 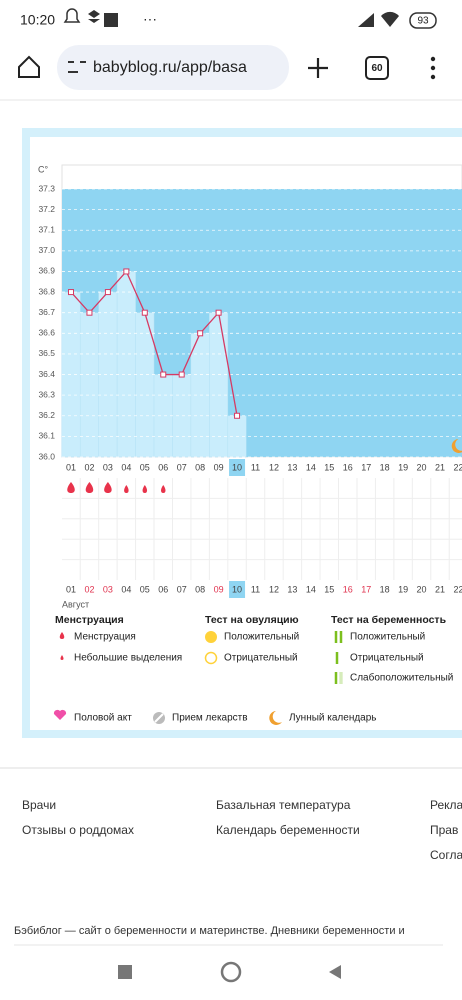 What do you see at coordinates (89, 620) in the screenshot?
I see `legend-heading: Менструация` at bounding box center [89, 620].